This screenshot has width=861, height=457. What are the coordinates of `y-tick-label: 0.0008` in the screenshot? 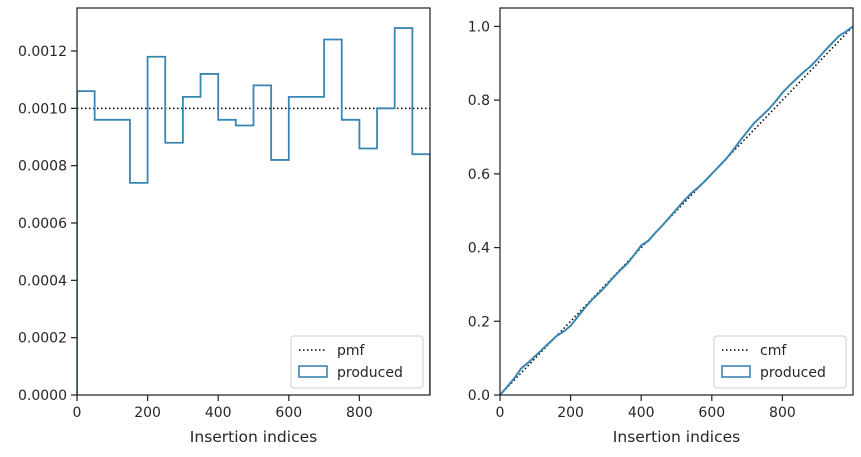 It's located at (42, 167).